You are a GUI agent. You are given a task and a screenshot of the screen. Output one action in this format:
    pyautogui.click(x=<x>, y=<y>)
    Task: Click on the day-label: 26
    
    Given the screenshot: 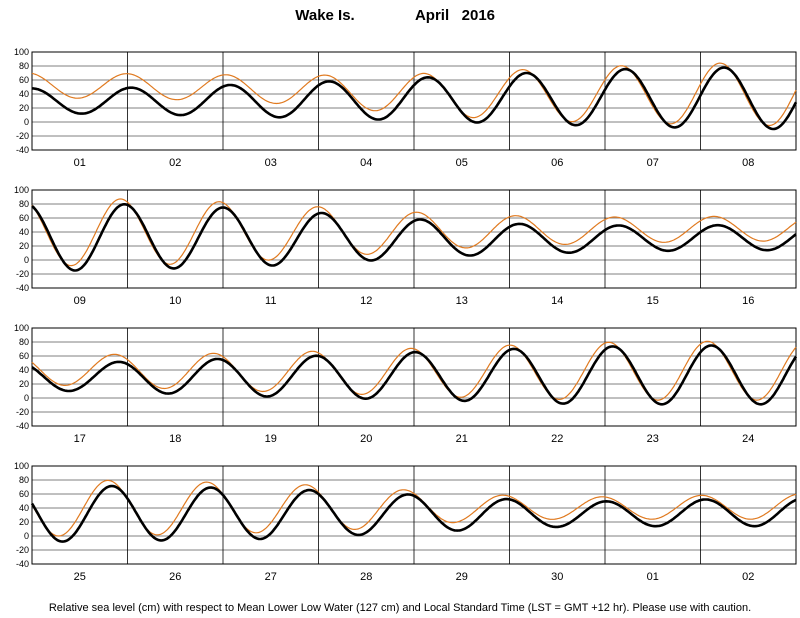 What is the action you would take?
    pyautogui.click(x=175, y=577)
    